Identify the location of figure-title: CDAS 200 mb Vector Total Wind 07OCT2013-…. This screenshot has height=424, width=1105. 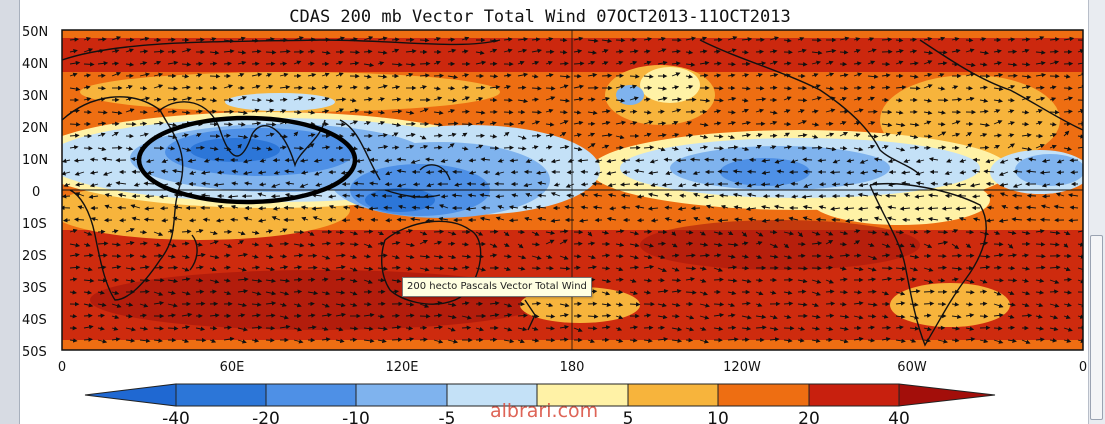
(540, 17).